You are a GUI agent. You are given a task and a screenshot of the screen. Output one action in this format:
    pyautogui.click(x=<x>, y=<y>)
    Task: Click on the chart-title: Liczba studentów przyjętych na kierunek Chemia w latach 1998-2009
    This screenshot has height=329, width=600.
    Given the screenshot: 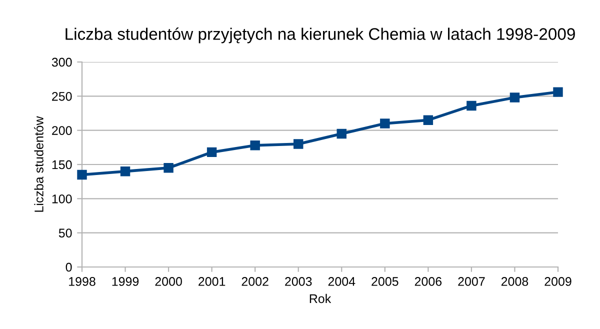 What is the action you would take?
    pyautogui.click(x=320, y=36)
    